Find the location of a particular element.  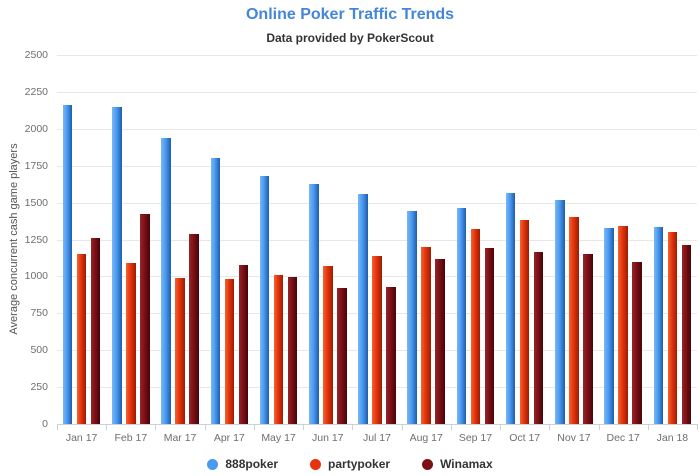

x-cat-label-jan-18: Jan 18 is located at coordinates (672, 438).